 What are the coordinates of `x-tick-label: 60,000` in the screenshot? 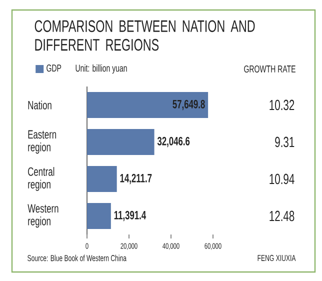 It's located at (213, 246).